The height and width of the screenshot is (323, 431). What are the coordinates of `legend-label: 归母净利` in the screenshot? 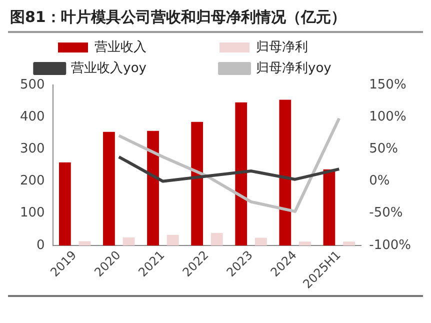 It's located at (314, 47).